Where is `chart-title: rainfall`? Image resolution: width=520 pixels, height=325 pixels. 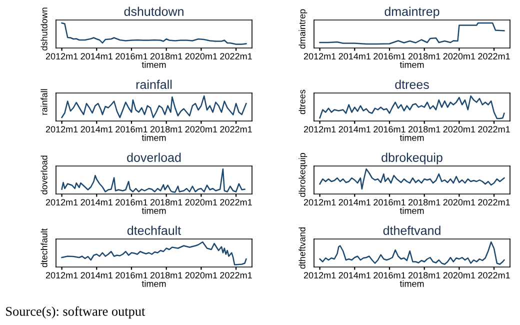 chart-title: rainfall is located at coordinates (154, 84).